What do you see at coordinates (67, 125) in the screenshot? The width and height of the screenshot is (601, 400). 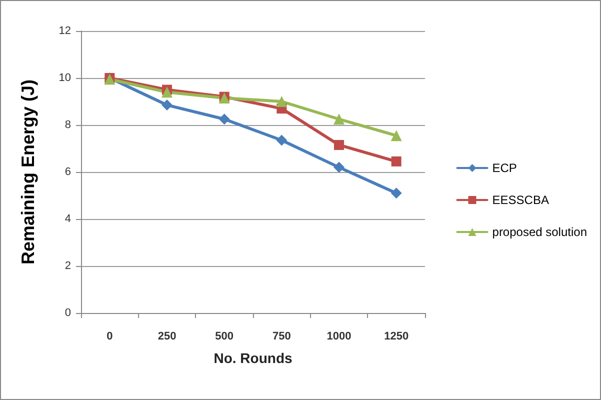 I see `y-tick-label: 8` at bounding box center [67, 125].